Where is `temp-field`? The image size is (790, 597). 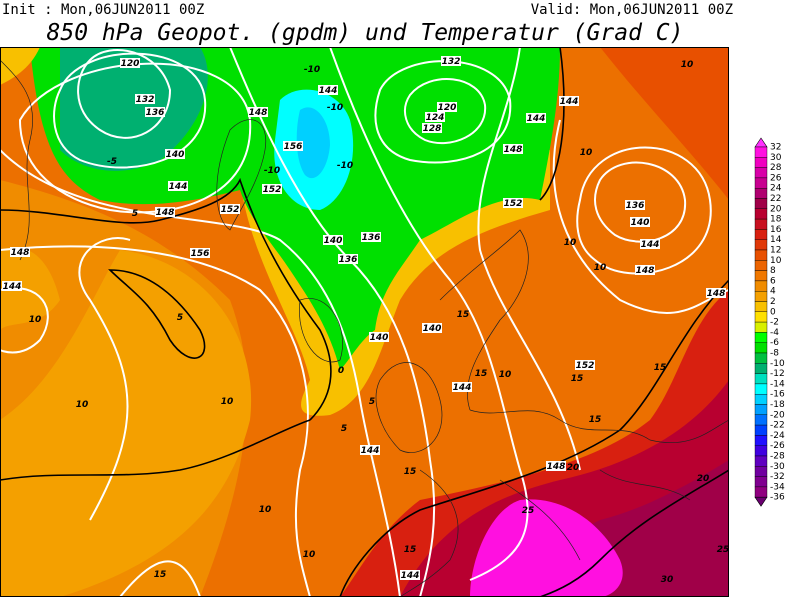
temp-field is located at coordinates (313, 143).